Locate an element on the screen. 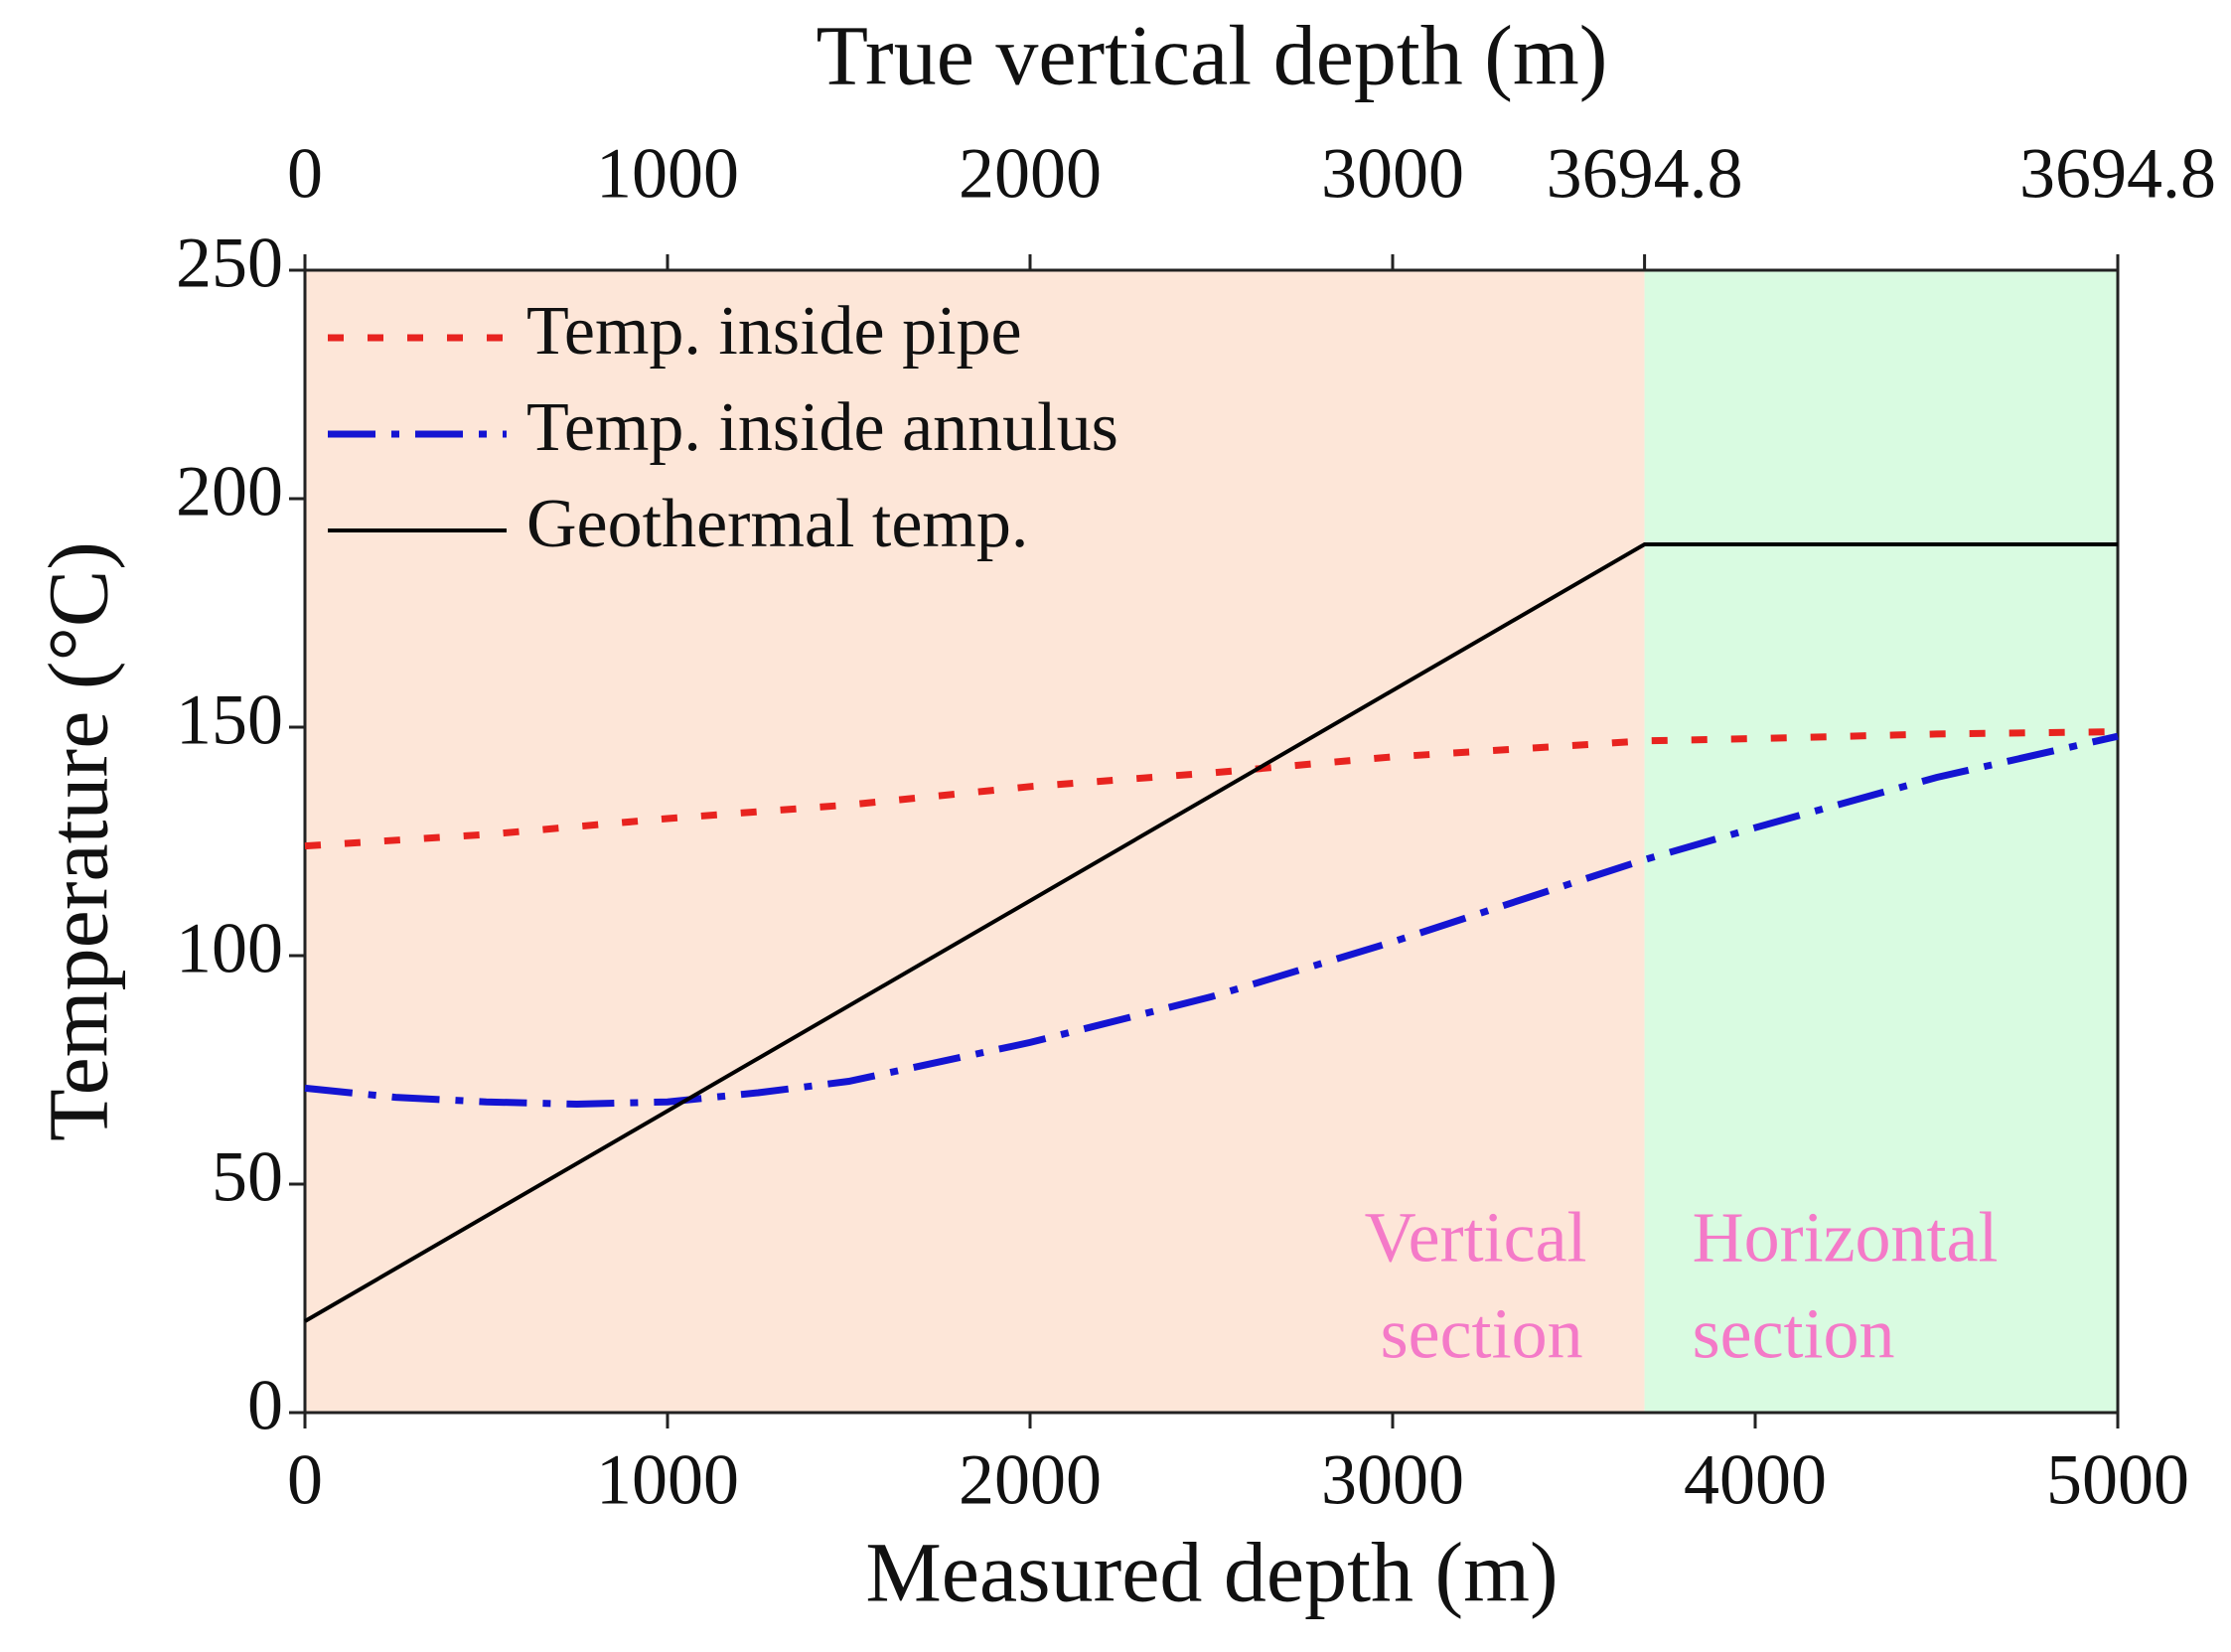  y-axis-title: Temperature (°C) is located at coordinates (78, 841).